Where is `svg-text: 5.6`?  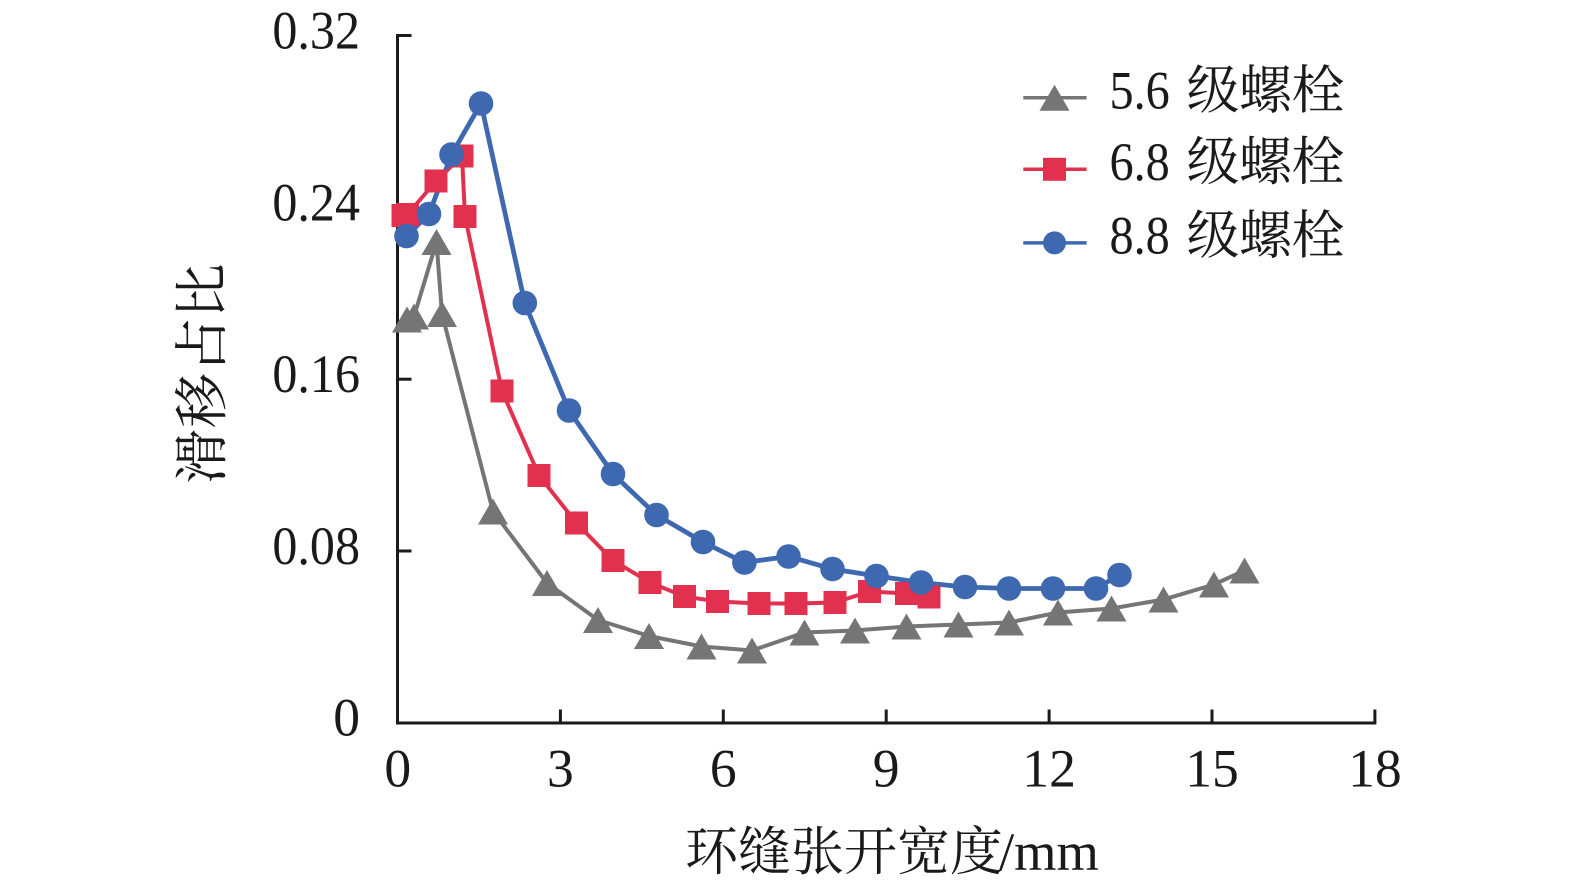
svg-text: 5.6 is located at coordinates (1140, 90).